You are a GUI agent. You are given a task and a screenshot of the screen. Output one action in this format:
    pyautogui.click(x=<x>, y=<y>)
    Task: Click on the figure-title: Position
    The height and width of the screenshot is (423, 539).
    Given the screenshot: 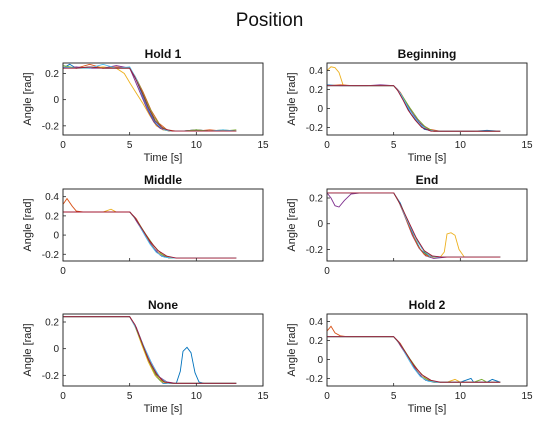 What is the action you would take?
    pyautogui.click(x=270, y=20)
    